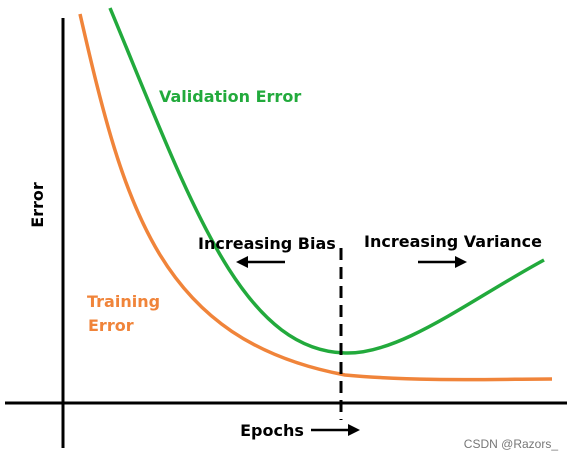 This screenshot has height=459, width=567. What do you see at coordinates (230, 96) in the screenshot?
I see `validation-error-label: Validation Error` at bounding box center [230, 96].